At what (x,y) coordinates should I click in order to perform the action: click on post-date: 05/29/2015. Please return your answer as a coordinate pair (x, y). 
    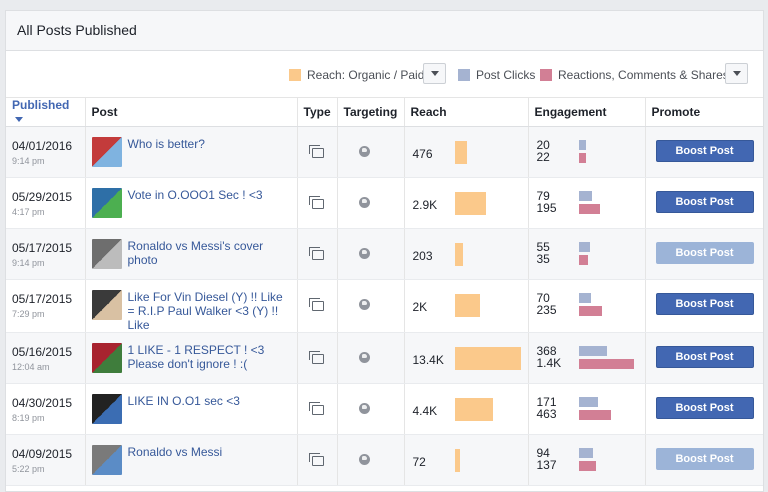
    Looking at the image, I should click on (42, 197).